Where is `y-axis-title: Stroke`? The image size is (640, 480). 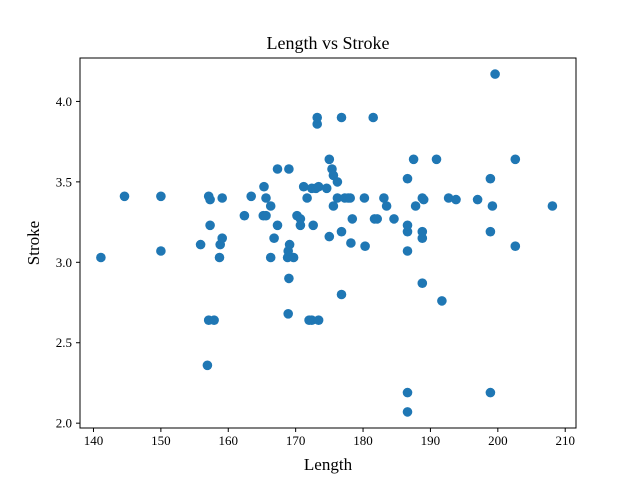 y-axis-title: Stroke is located at coordinates (33, 243).